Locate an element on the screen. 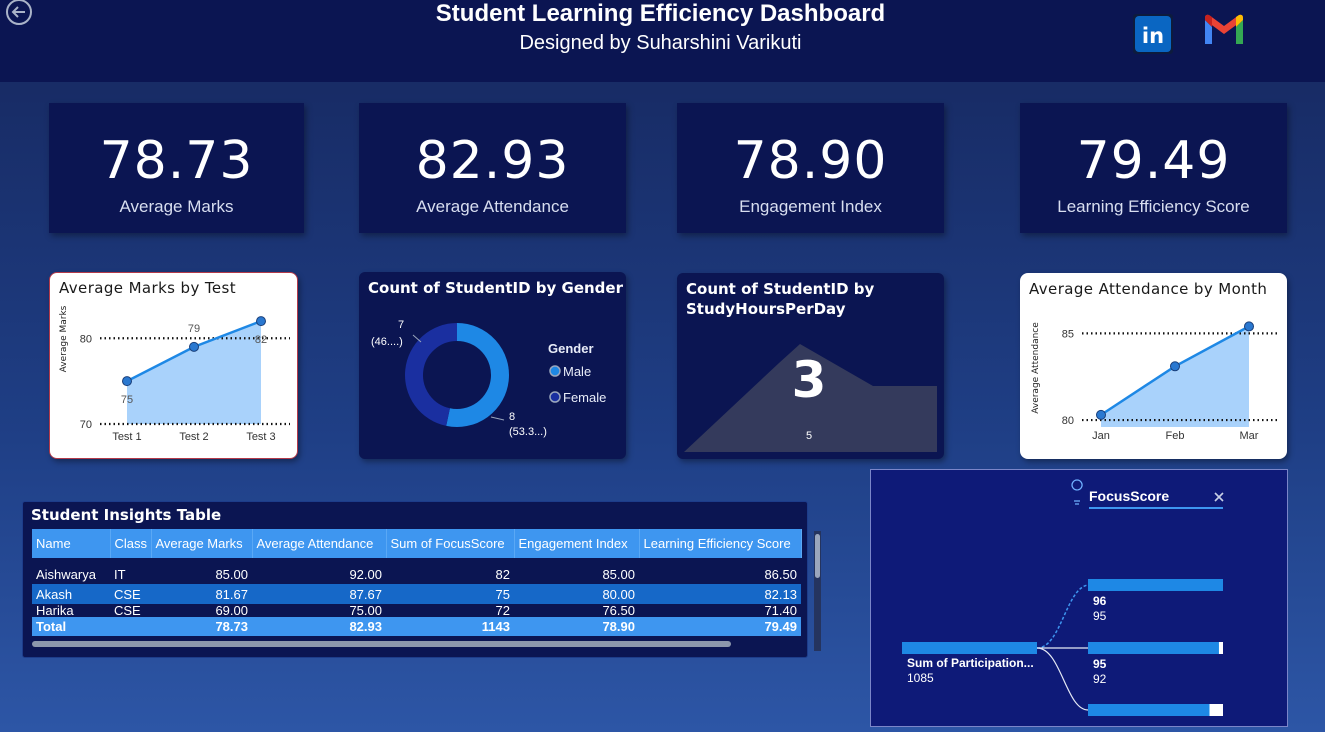 Image resolution: width=1325 pixels, height=732 pixels. table-cell: Harika is located at coordinates (71, 610).